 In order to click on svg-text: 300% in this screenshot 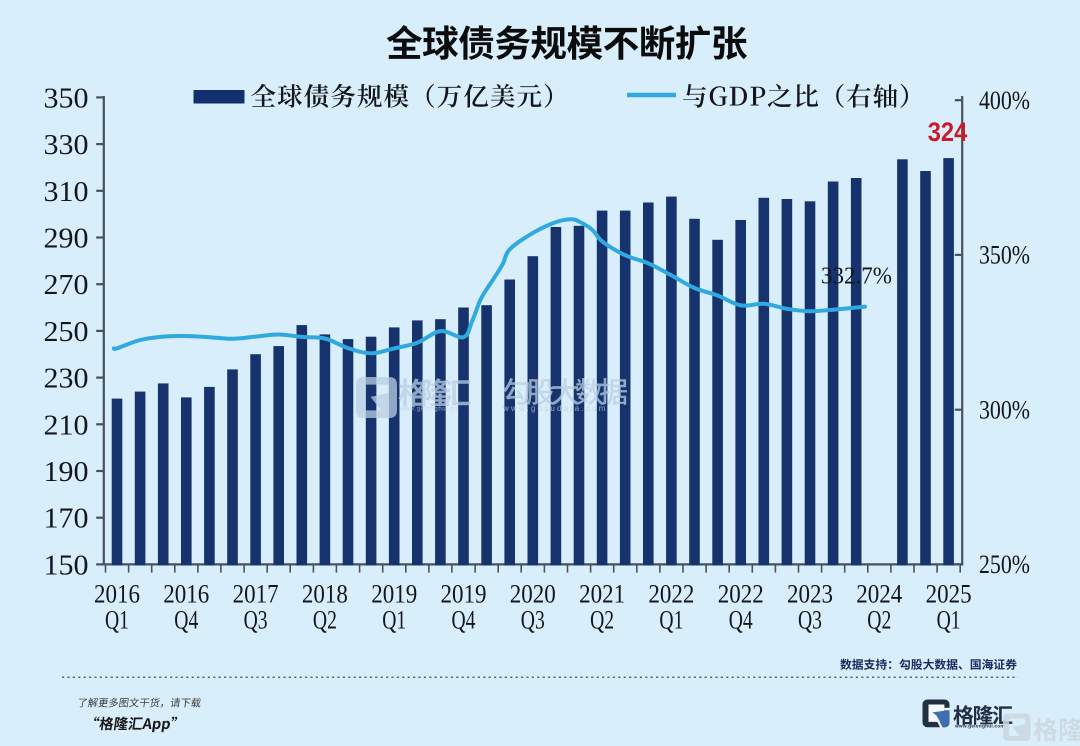, I will do `click(1004, 409)`.